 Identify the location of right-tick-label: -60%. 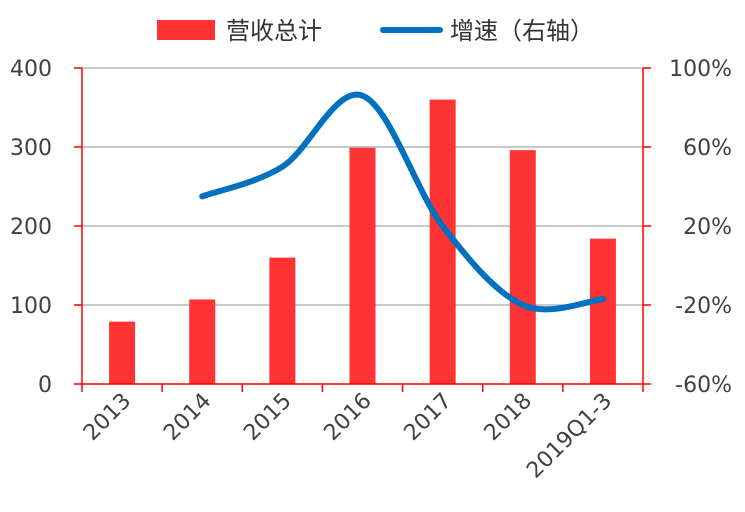
(703, 385).